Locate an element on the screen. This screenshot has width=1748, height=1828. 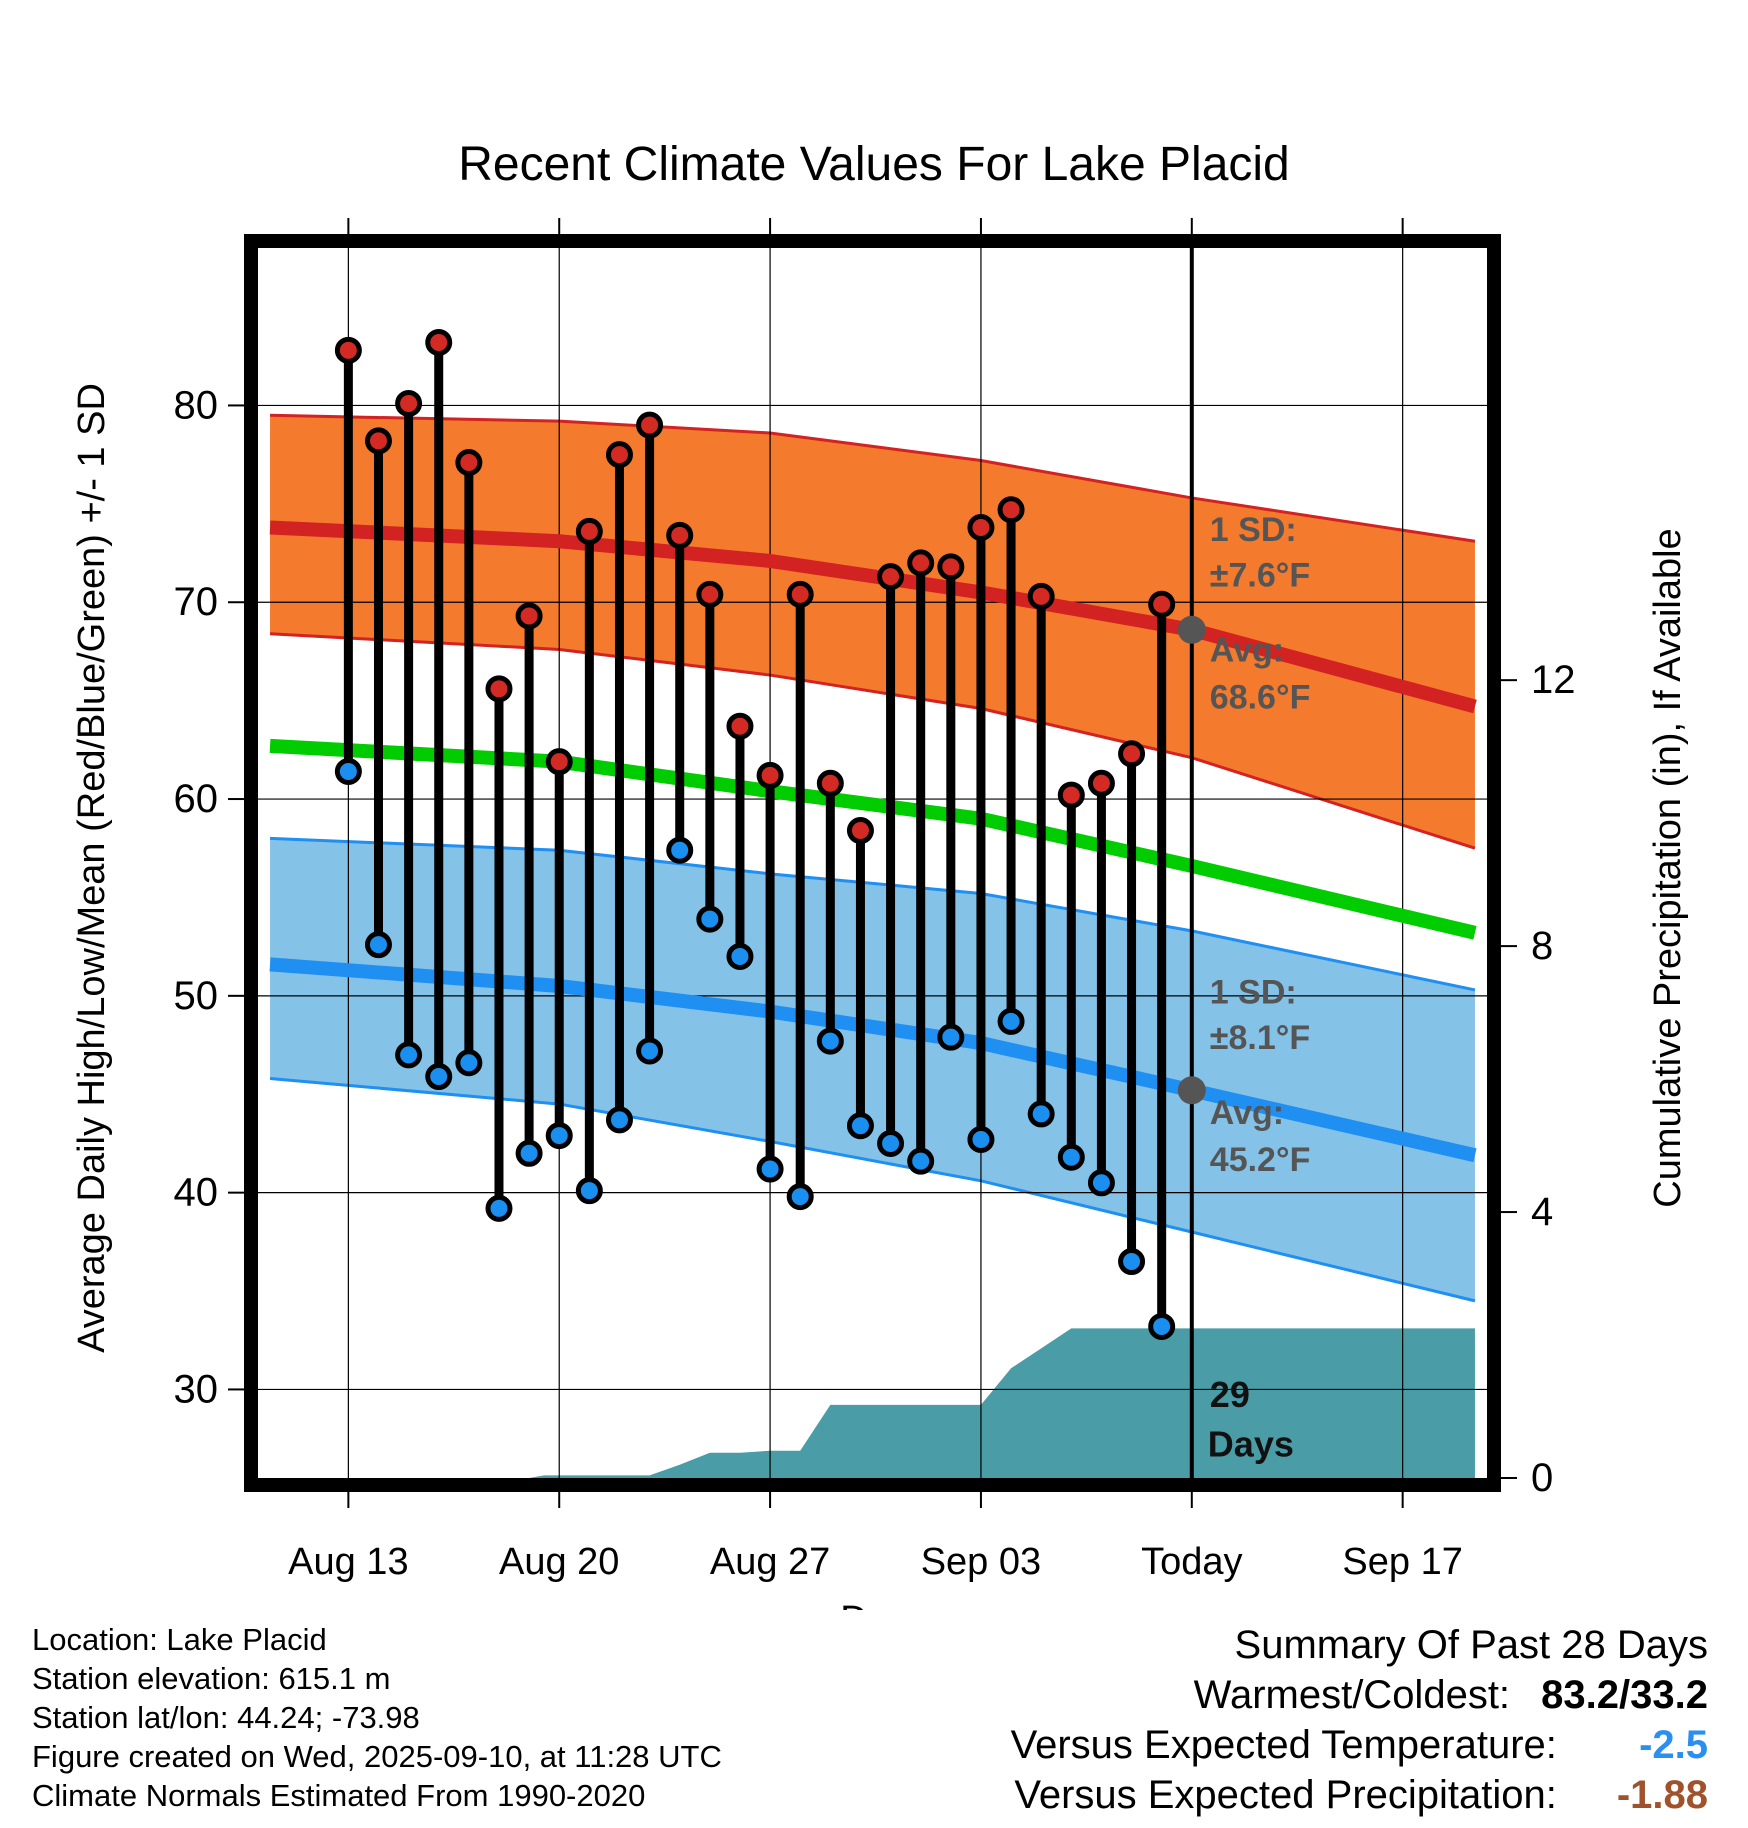
low-sd-label: 1 SD: is located at coordinates (1253, 993).